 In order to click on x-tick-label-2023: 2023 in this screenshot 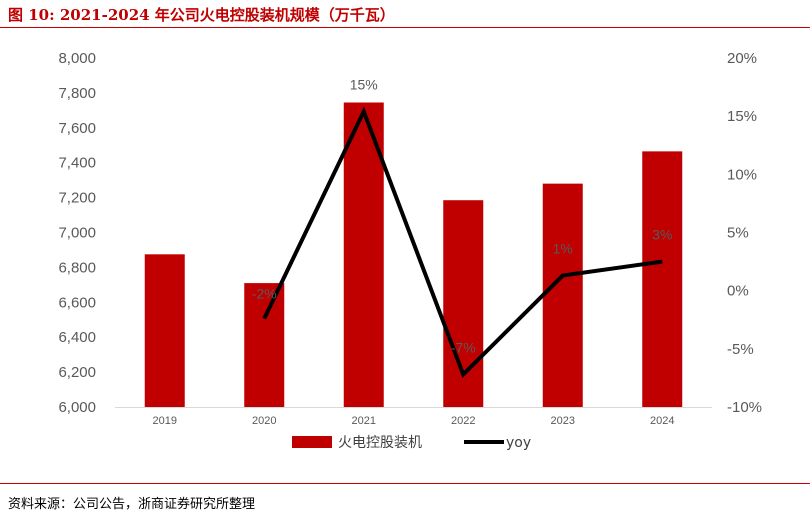, I will do `click(563, 421)`.